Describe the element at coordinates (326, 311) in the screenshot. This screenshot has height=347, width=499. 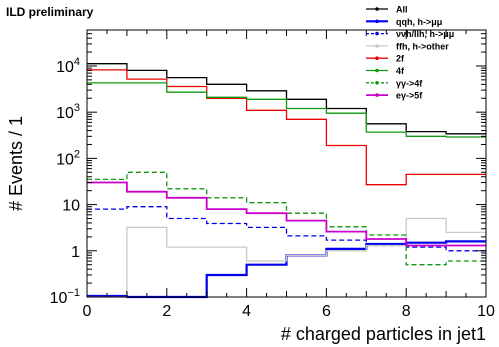
I see `x-tick-label: 6` at that location.